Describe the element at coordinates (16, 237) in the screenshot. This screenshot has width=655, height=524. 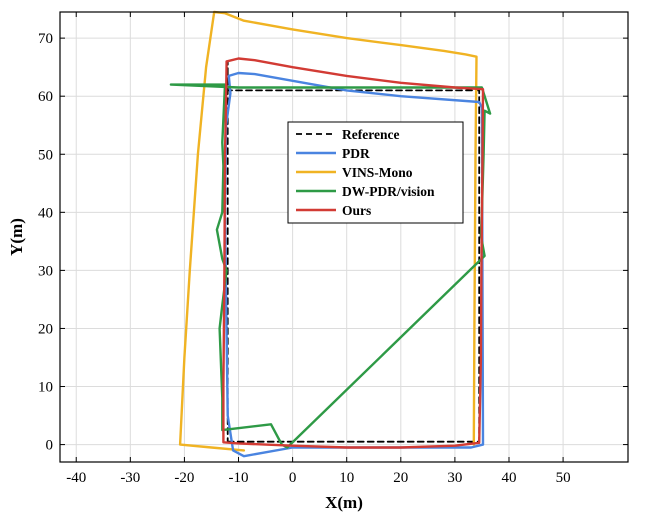
I see `y-axis-label: Y(m)` at that location.